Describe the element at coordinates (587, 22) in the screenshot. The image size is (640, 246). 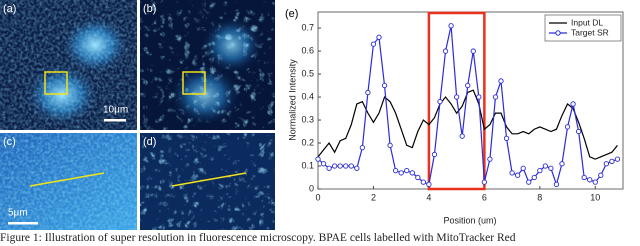
I see `legend-label: Input DL` at that location.